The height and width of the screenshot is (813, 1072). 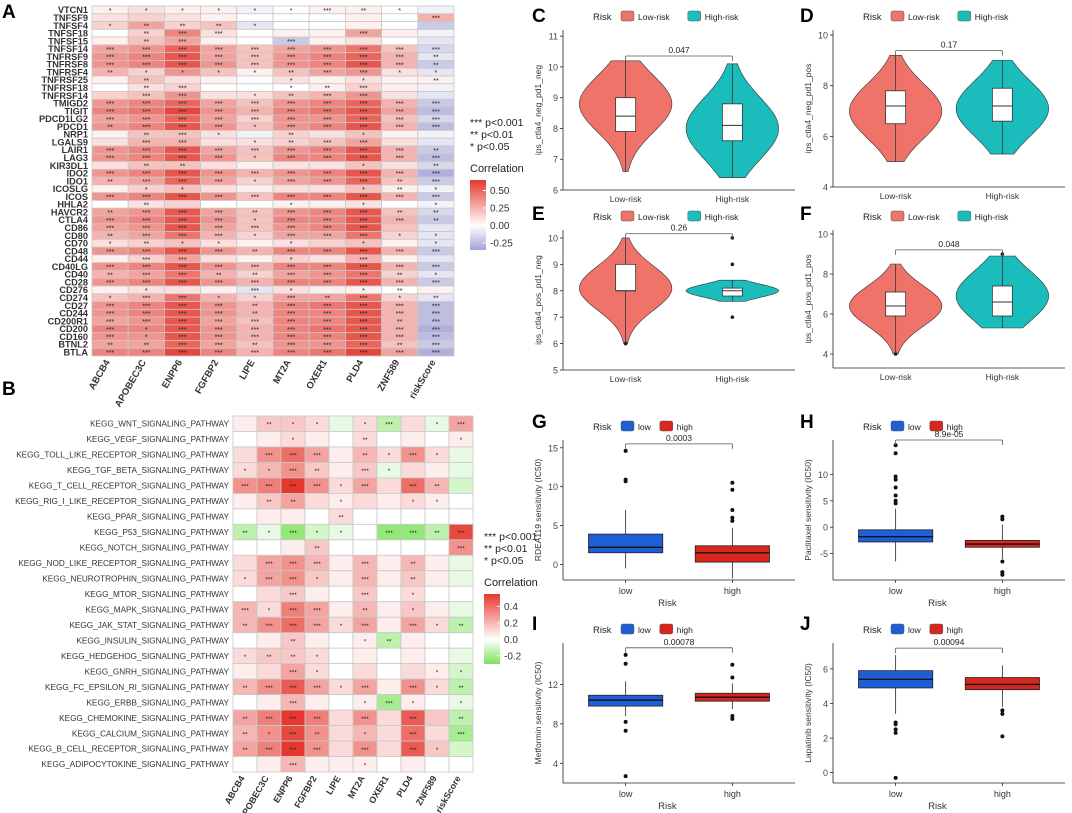 What do you see at coordinates (825, 501) in the screenshot?
I see `y-tick-label: 5` at bounding box center [825, 501].